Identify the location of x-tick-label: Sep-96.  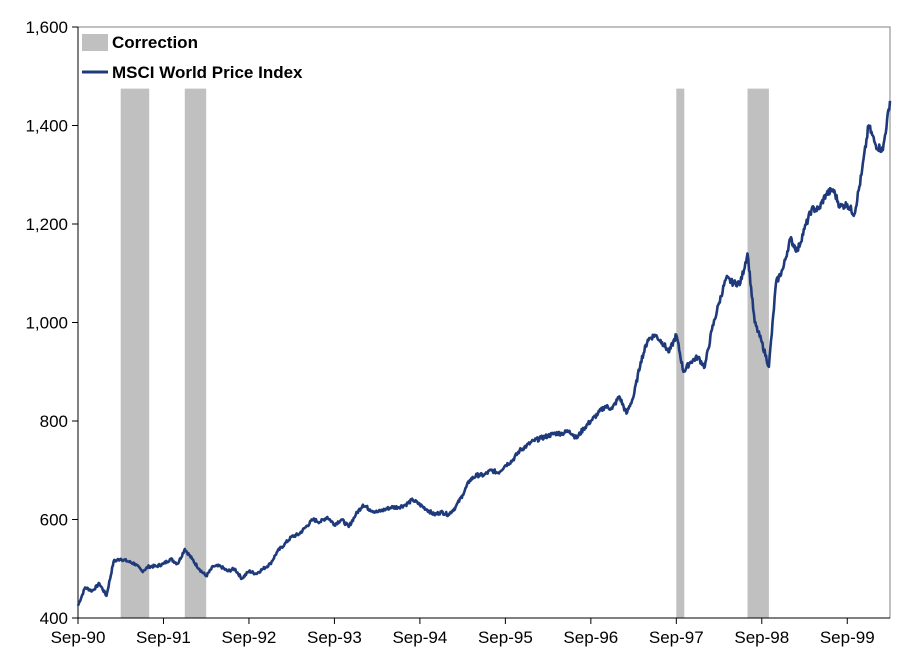
(590, 637).